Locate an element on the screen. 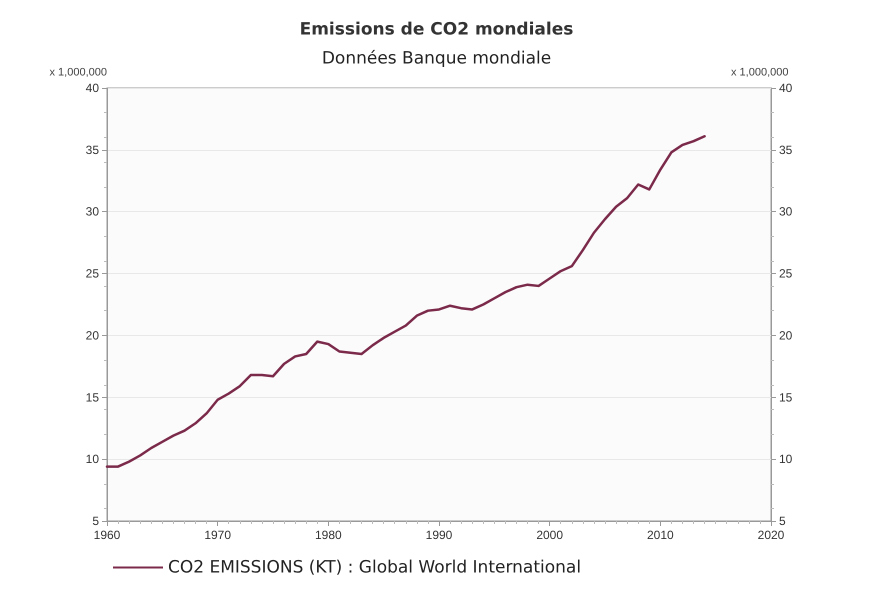 This screenshot has height=611, width=873. y2-tick-label: 15 is located at coordinates (786, 397).